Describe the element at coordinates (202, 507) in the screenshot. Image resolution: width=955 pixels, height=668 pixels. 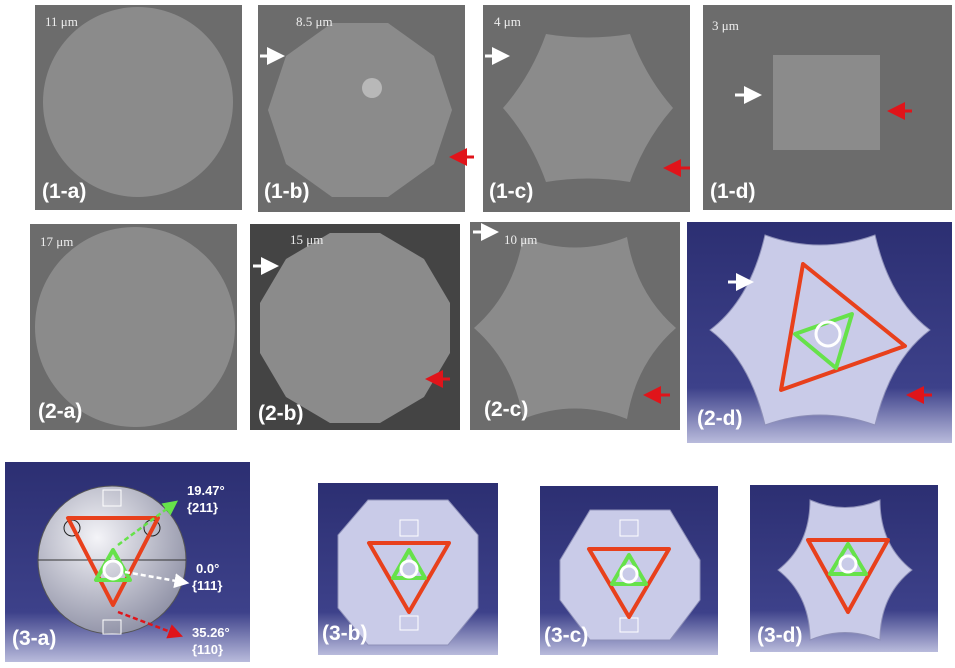
I see `plane: {211}` at that location.